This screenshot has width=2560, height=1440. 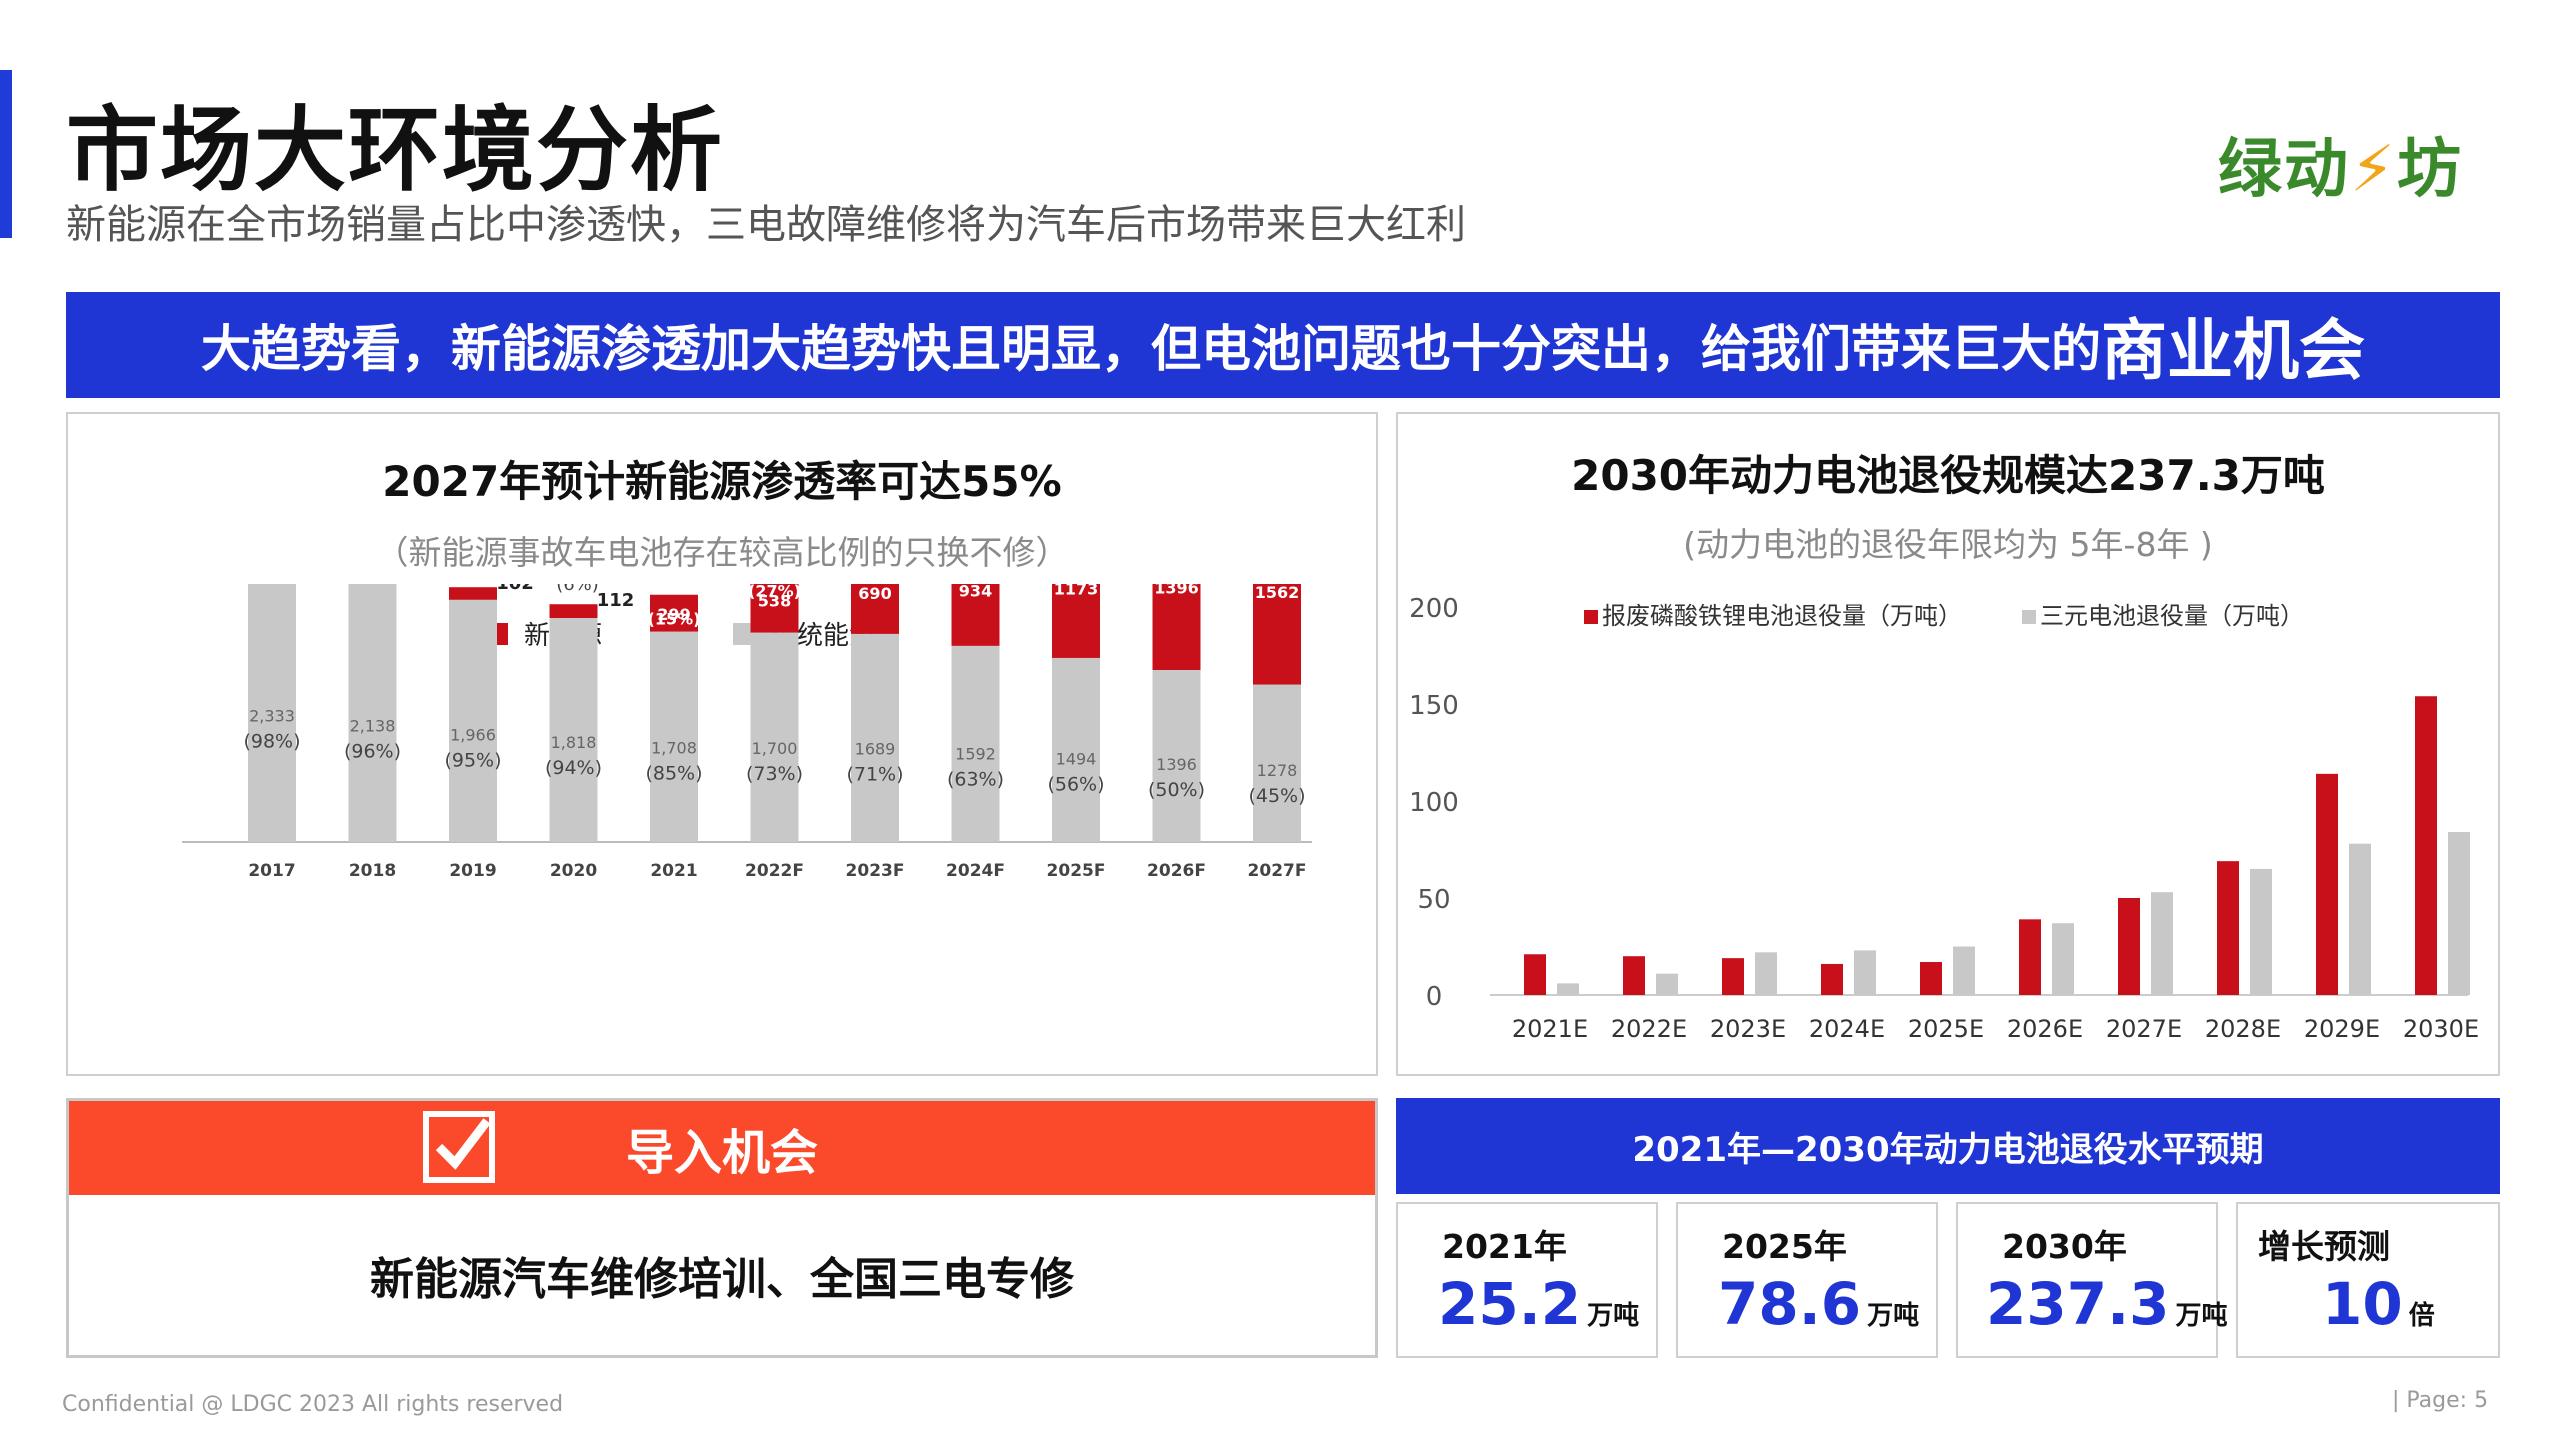 I want to click on label-traditional-pct: (98%), so click(x=271, y=741).